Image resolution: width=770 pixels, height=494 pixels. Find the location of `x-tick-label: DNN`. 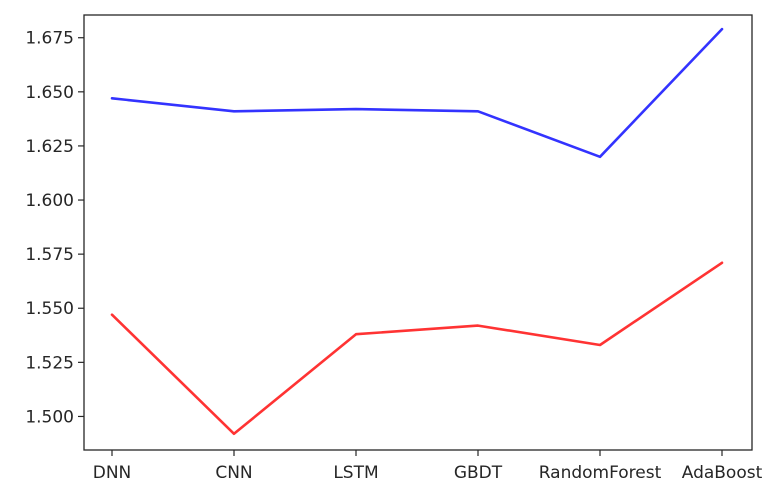

x-tick-label: DNN is located at coordinates (112, 473).